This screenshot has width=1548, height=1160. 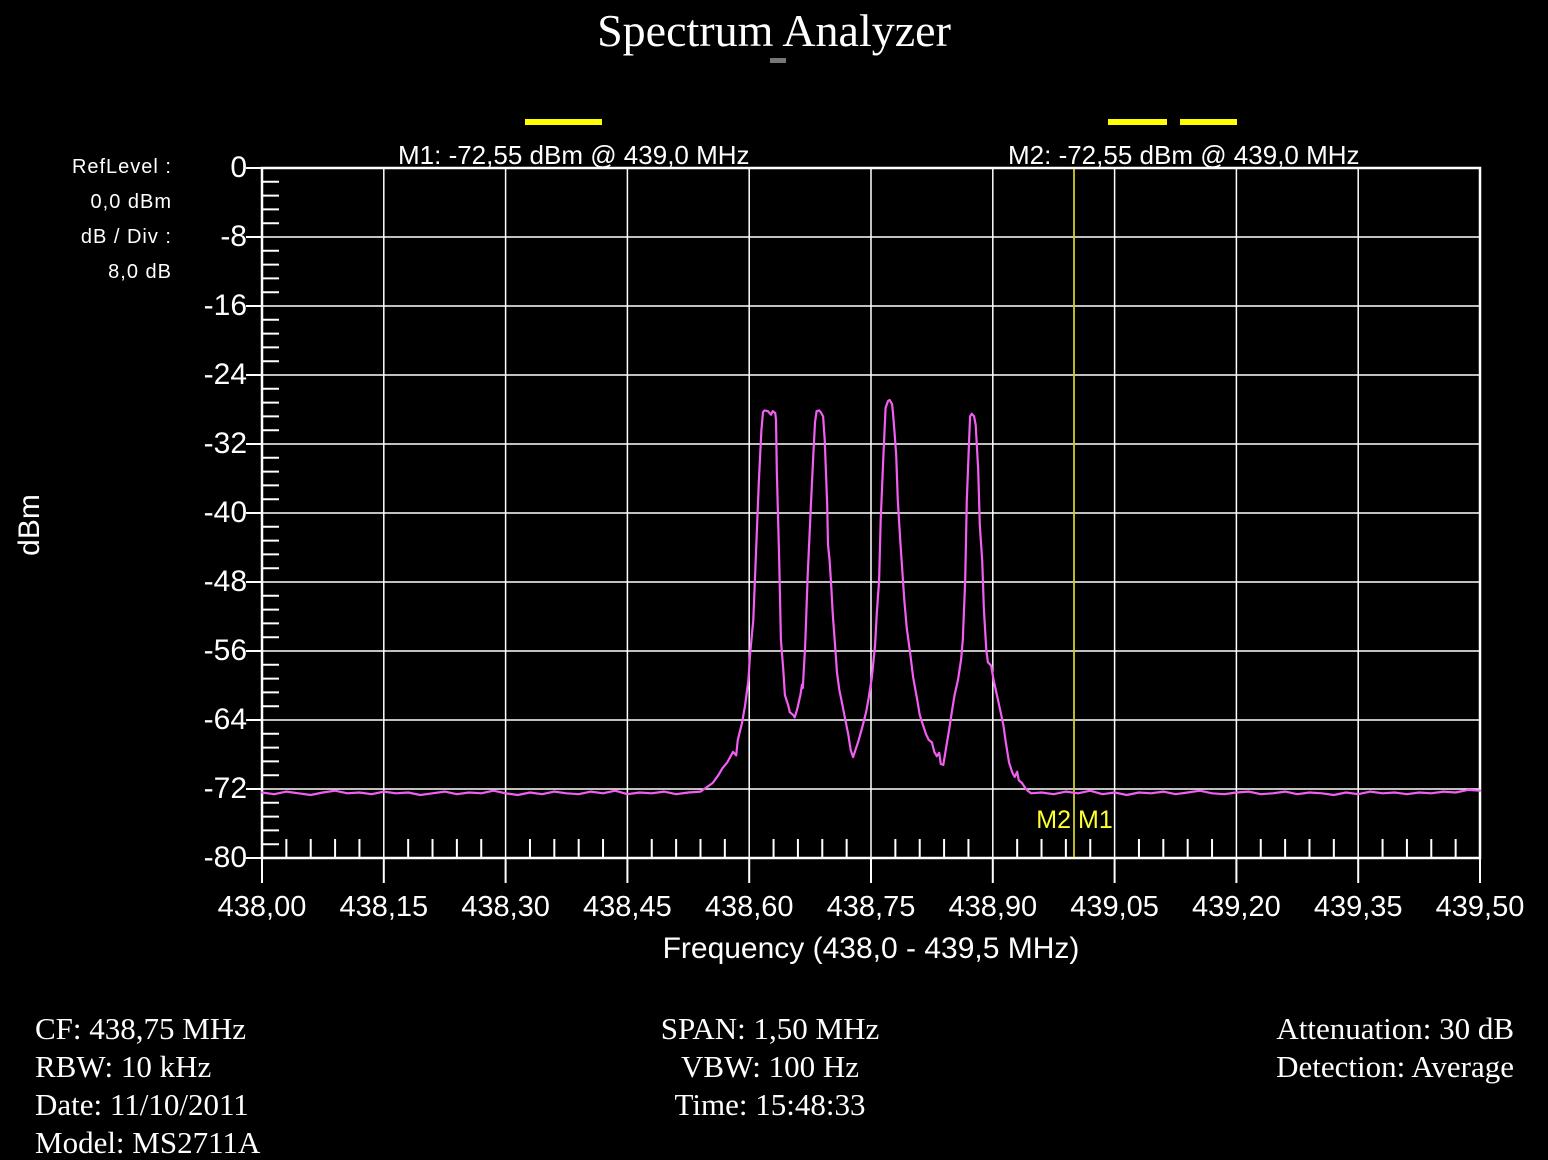 What do you see at coordinates (770, 1104) in the screenshot?
I see `time-value: Time: 15:48:33` at bounding box center [770, 1104].